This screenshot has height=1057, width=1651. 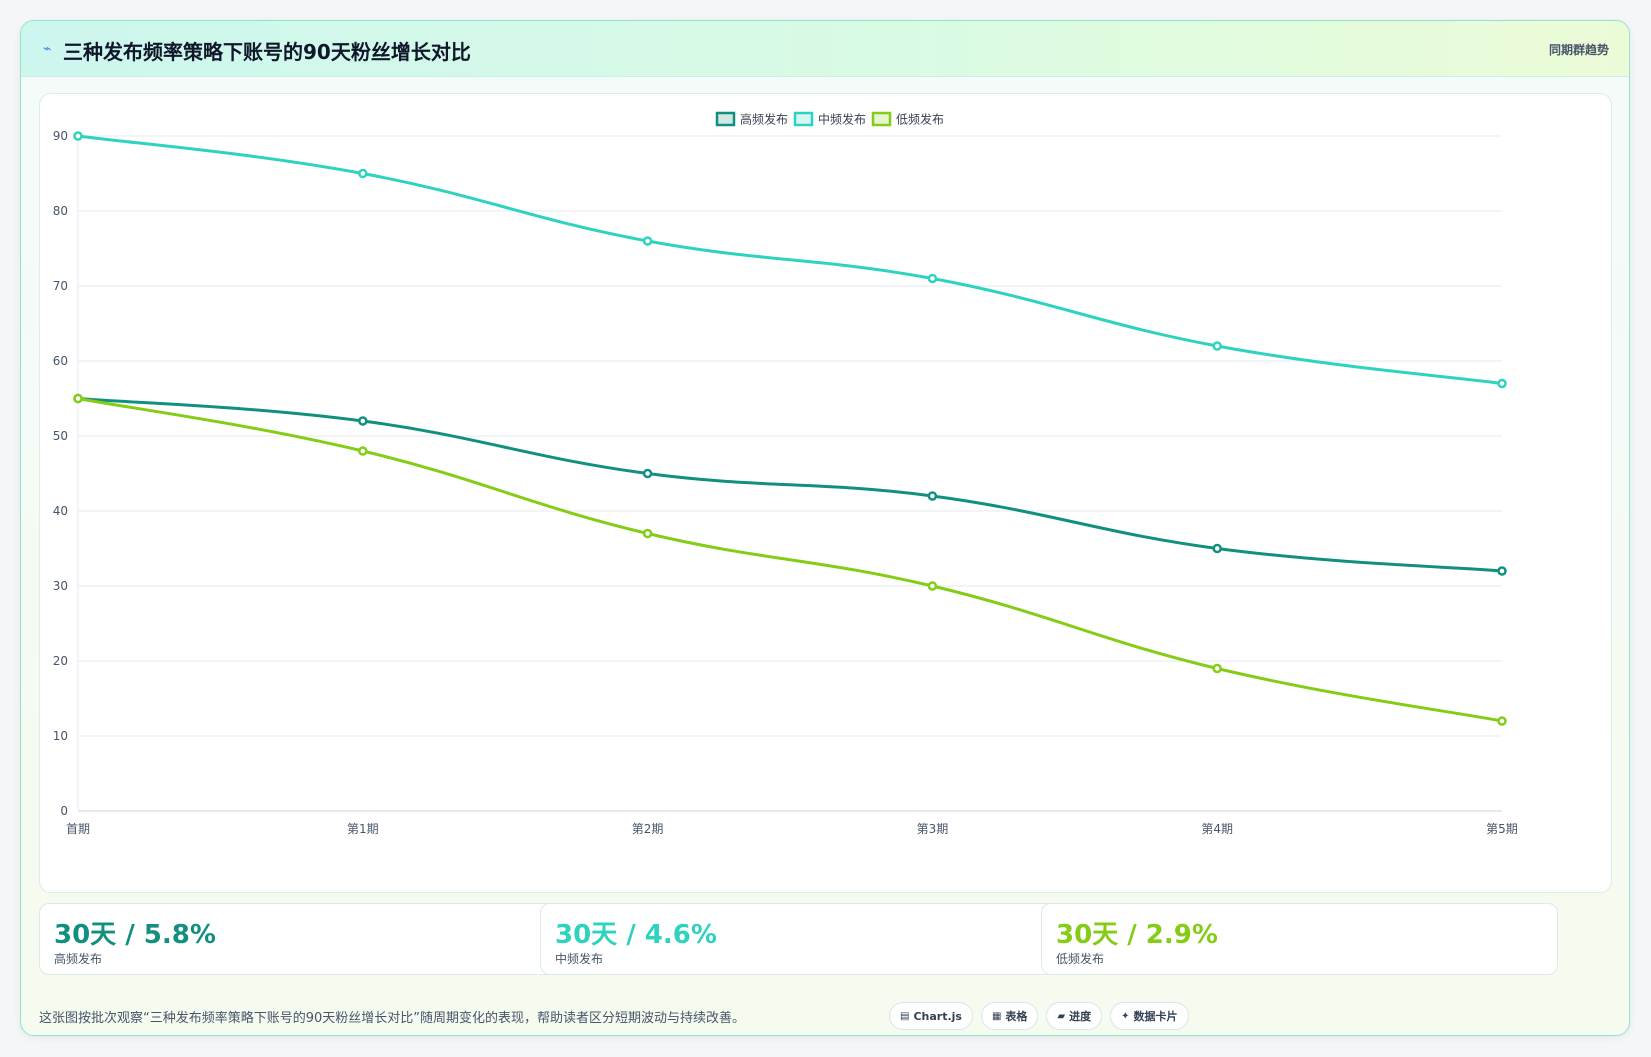 What do you see at coordinates (60, 736) in the screenshot?
I see `y-tick-label: 10` at bounding box center [60, 736].